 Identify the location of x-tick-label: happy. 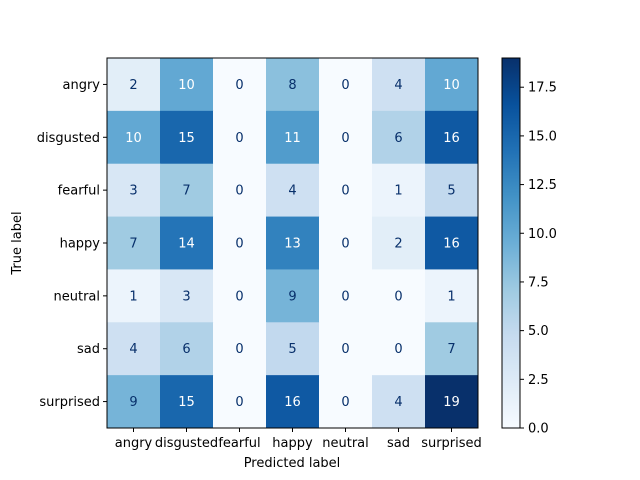
(292, 443).